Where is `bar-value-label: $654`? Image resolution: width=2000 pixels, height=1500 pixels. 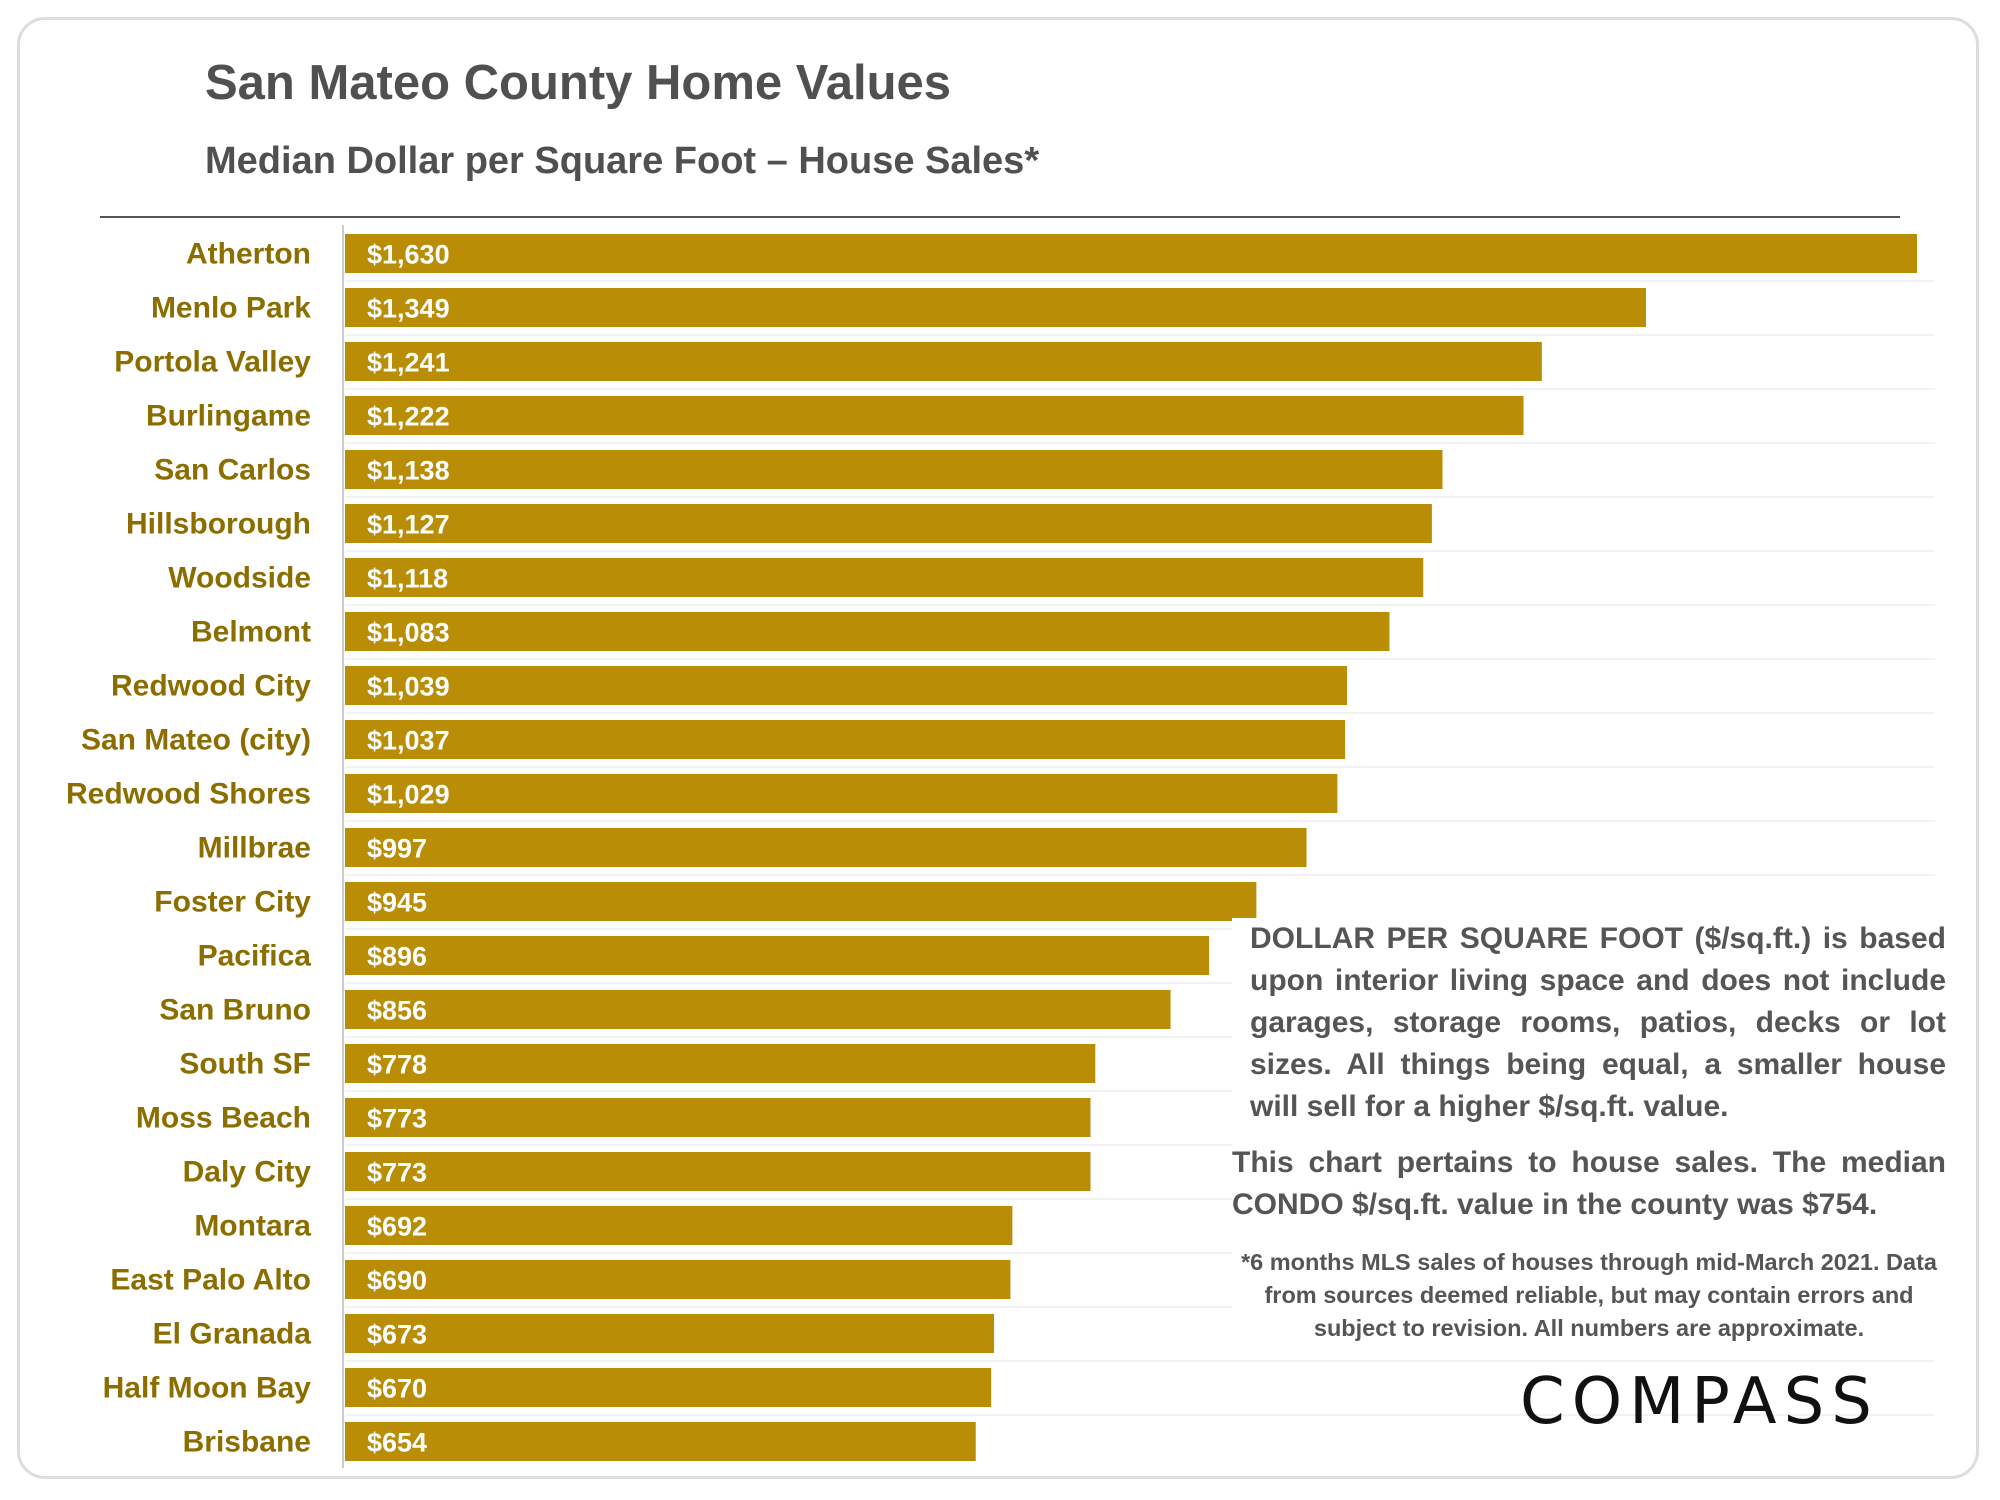 bar-value-label: $654 is located at coordinates (397, 1443).